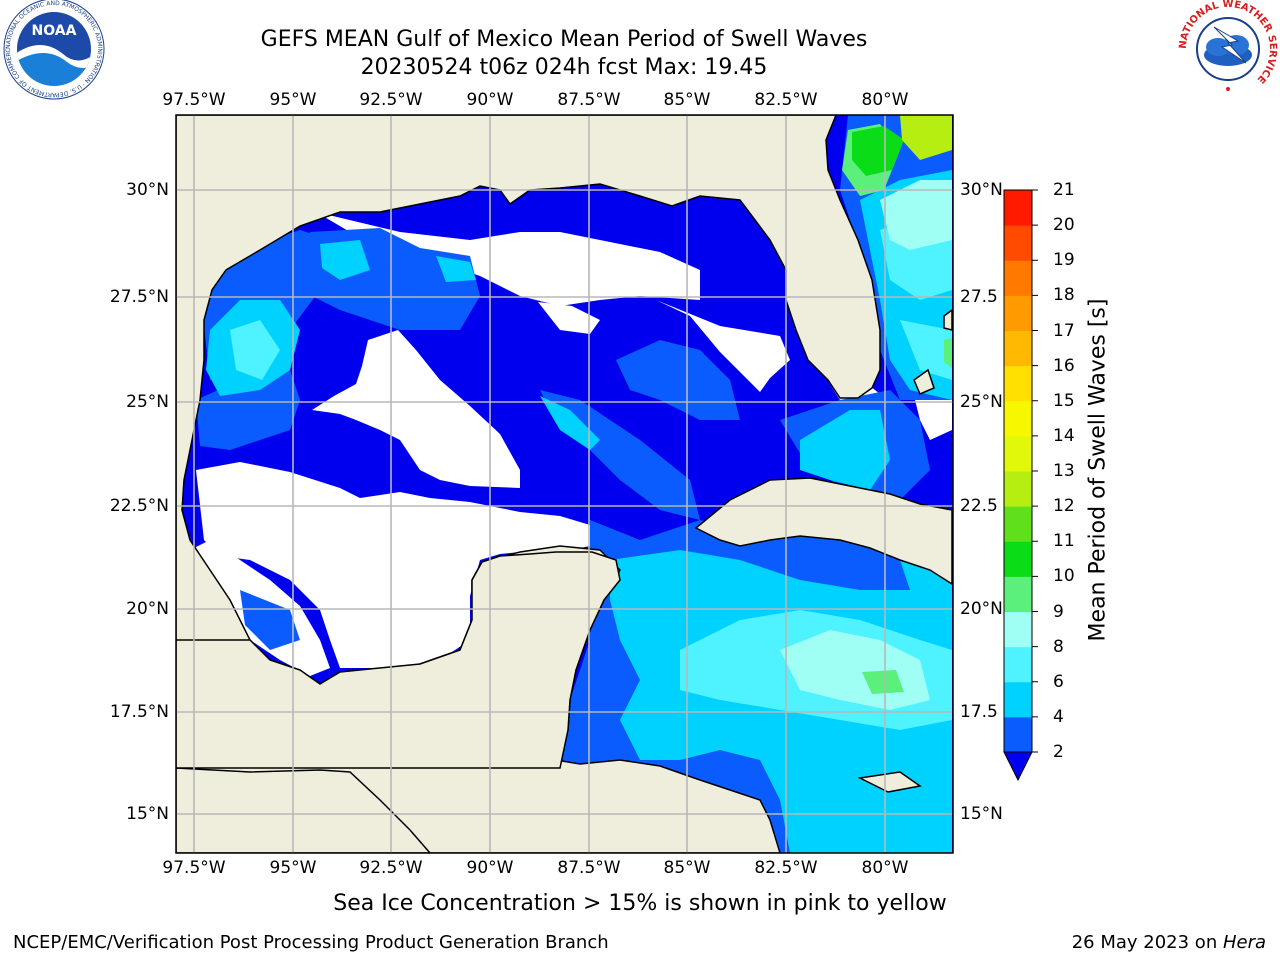 This screenshot has height=960, width=1280. Describe the element at coordinates (878, 151) in the screenshot. I see `contour-10-11s` at that location.